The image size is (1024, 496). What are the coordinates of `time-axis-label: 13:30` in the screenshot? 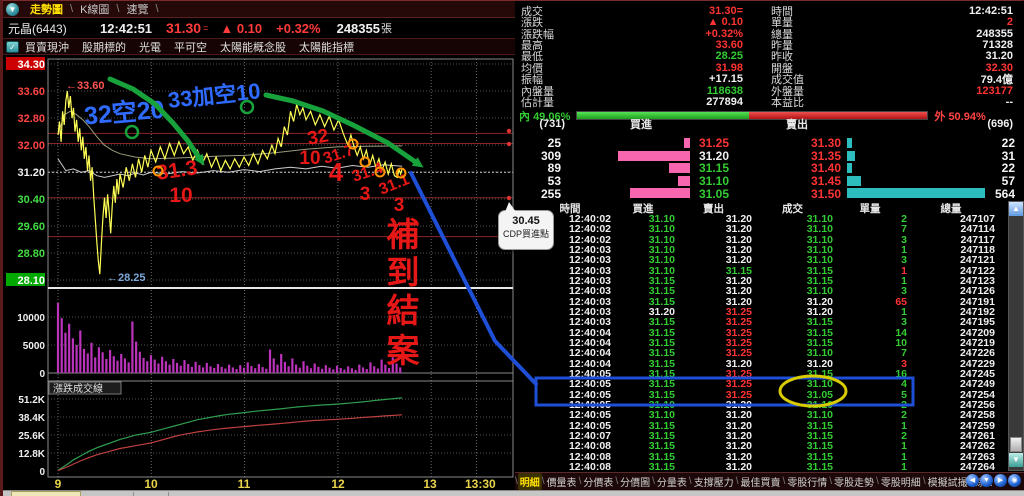 It's located at (480, 484).